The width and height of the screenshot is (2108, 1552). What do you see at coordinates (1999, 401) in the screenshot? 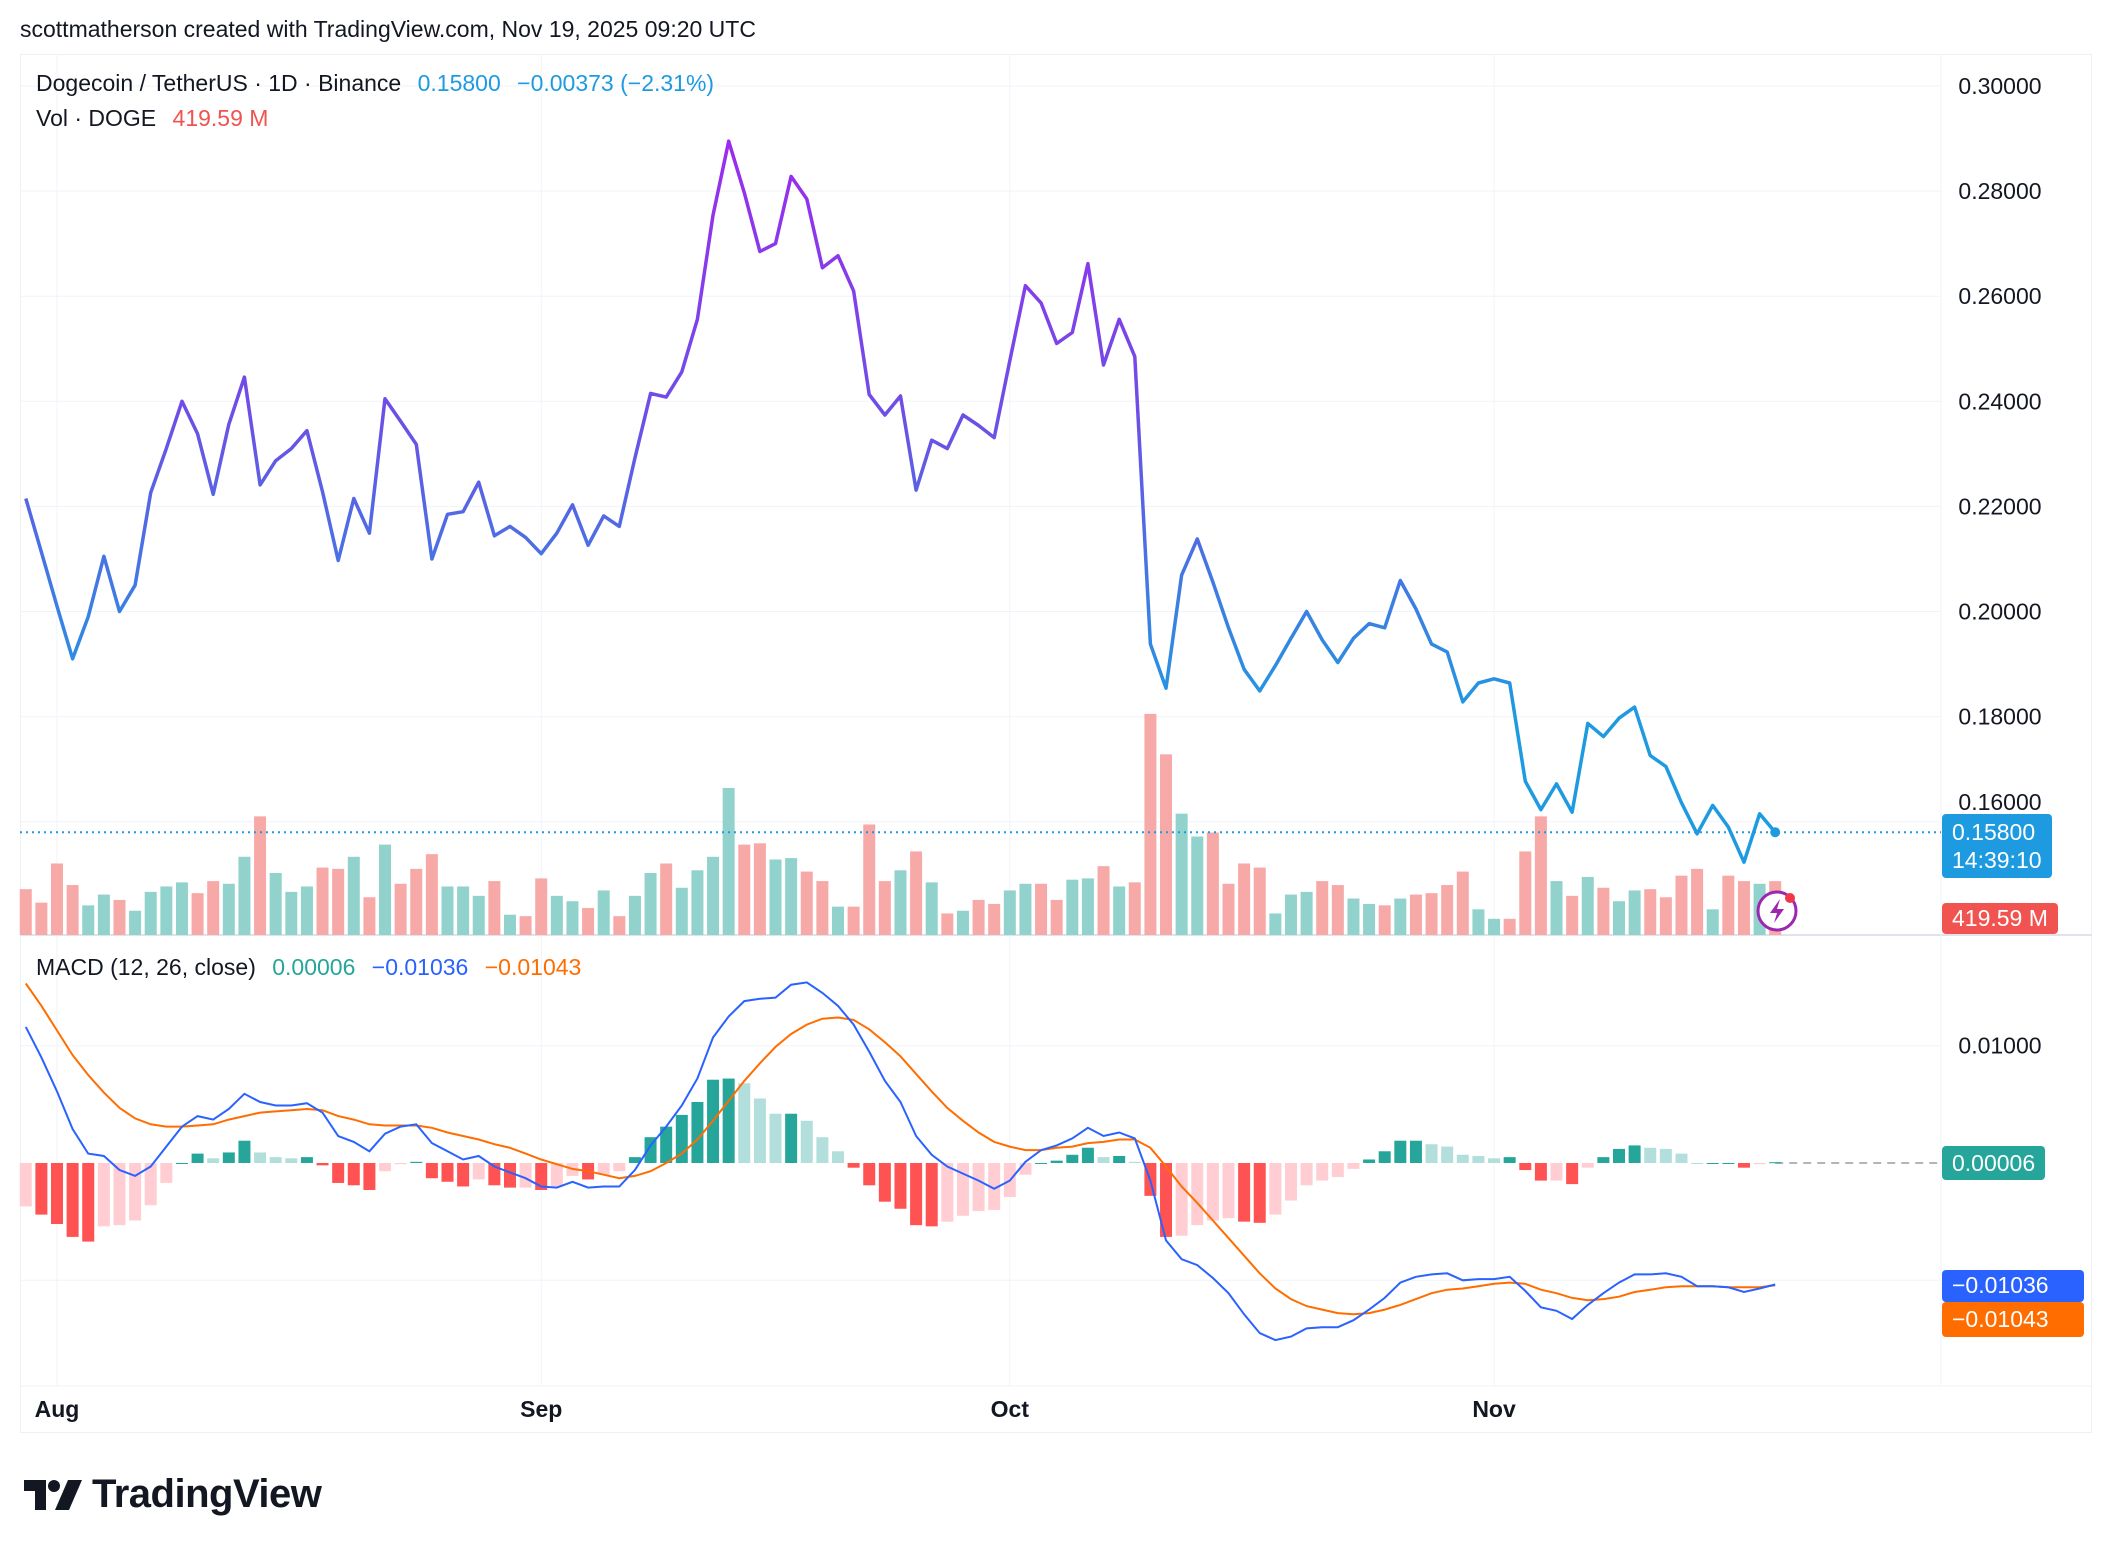
I see `price-tick-label: 0.24000` at bounding box center [1999, 401].